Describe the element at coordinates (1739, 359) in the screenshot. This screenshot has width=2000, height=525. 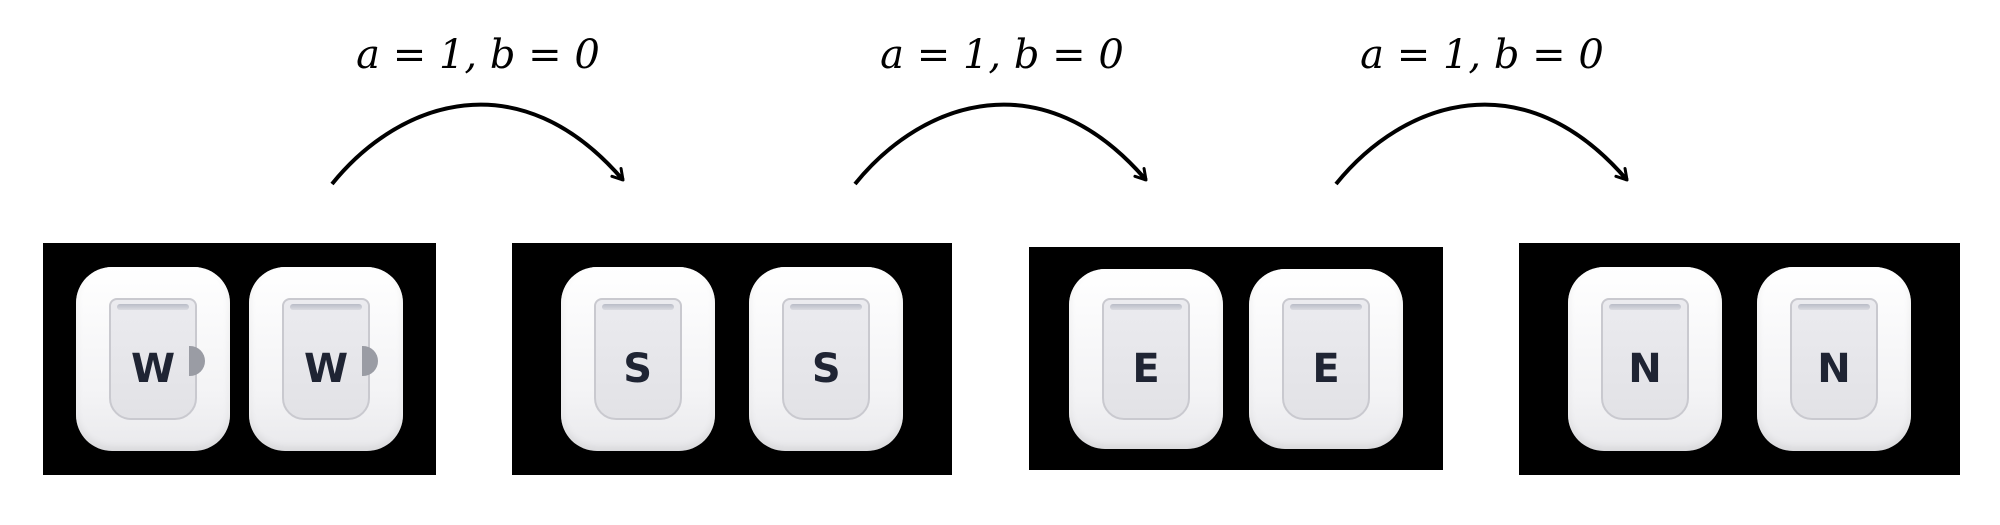
I see `state-panel-4: N N` at that location.